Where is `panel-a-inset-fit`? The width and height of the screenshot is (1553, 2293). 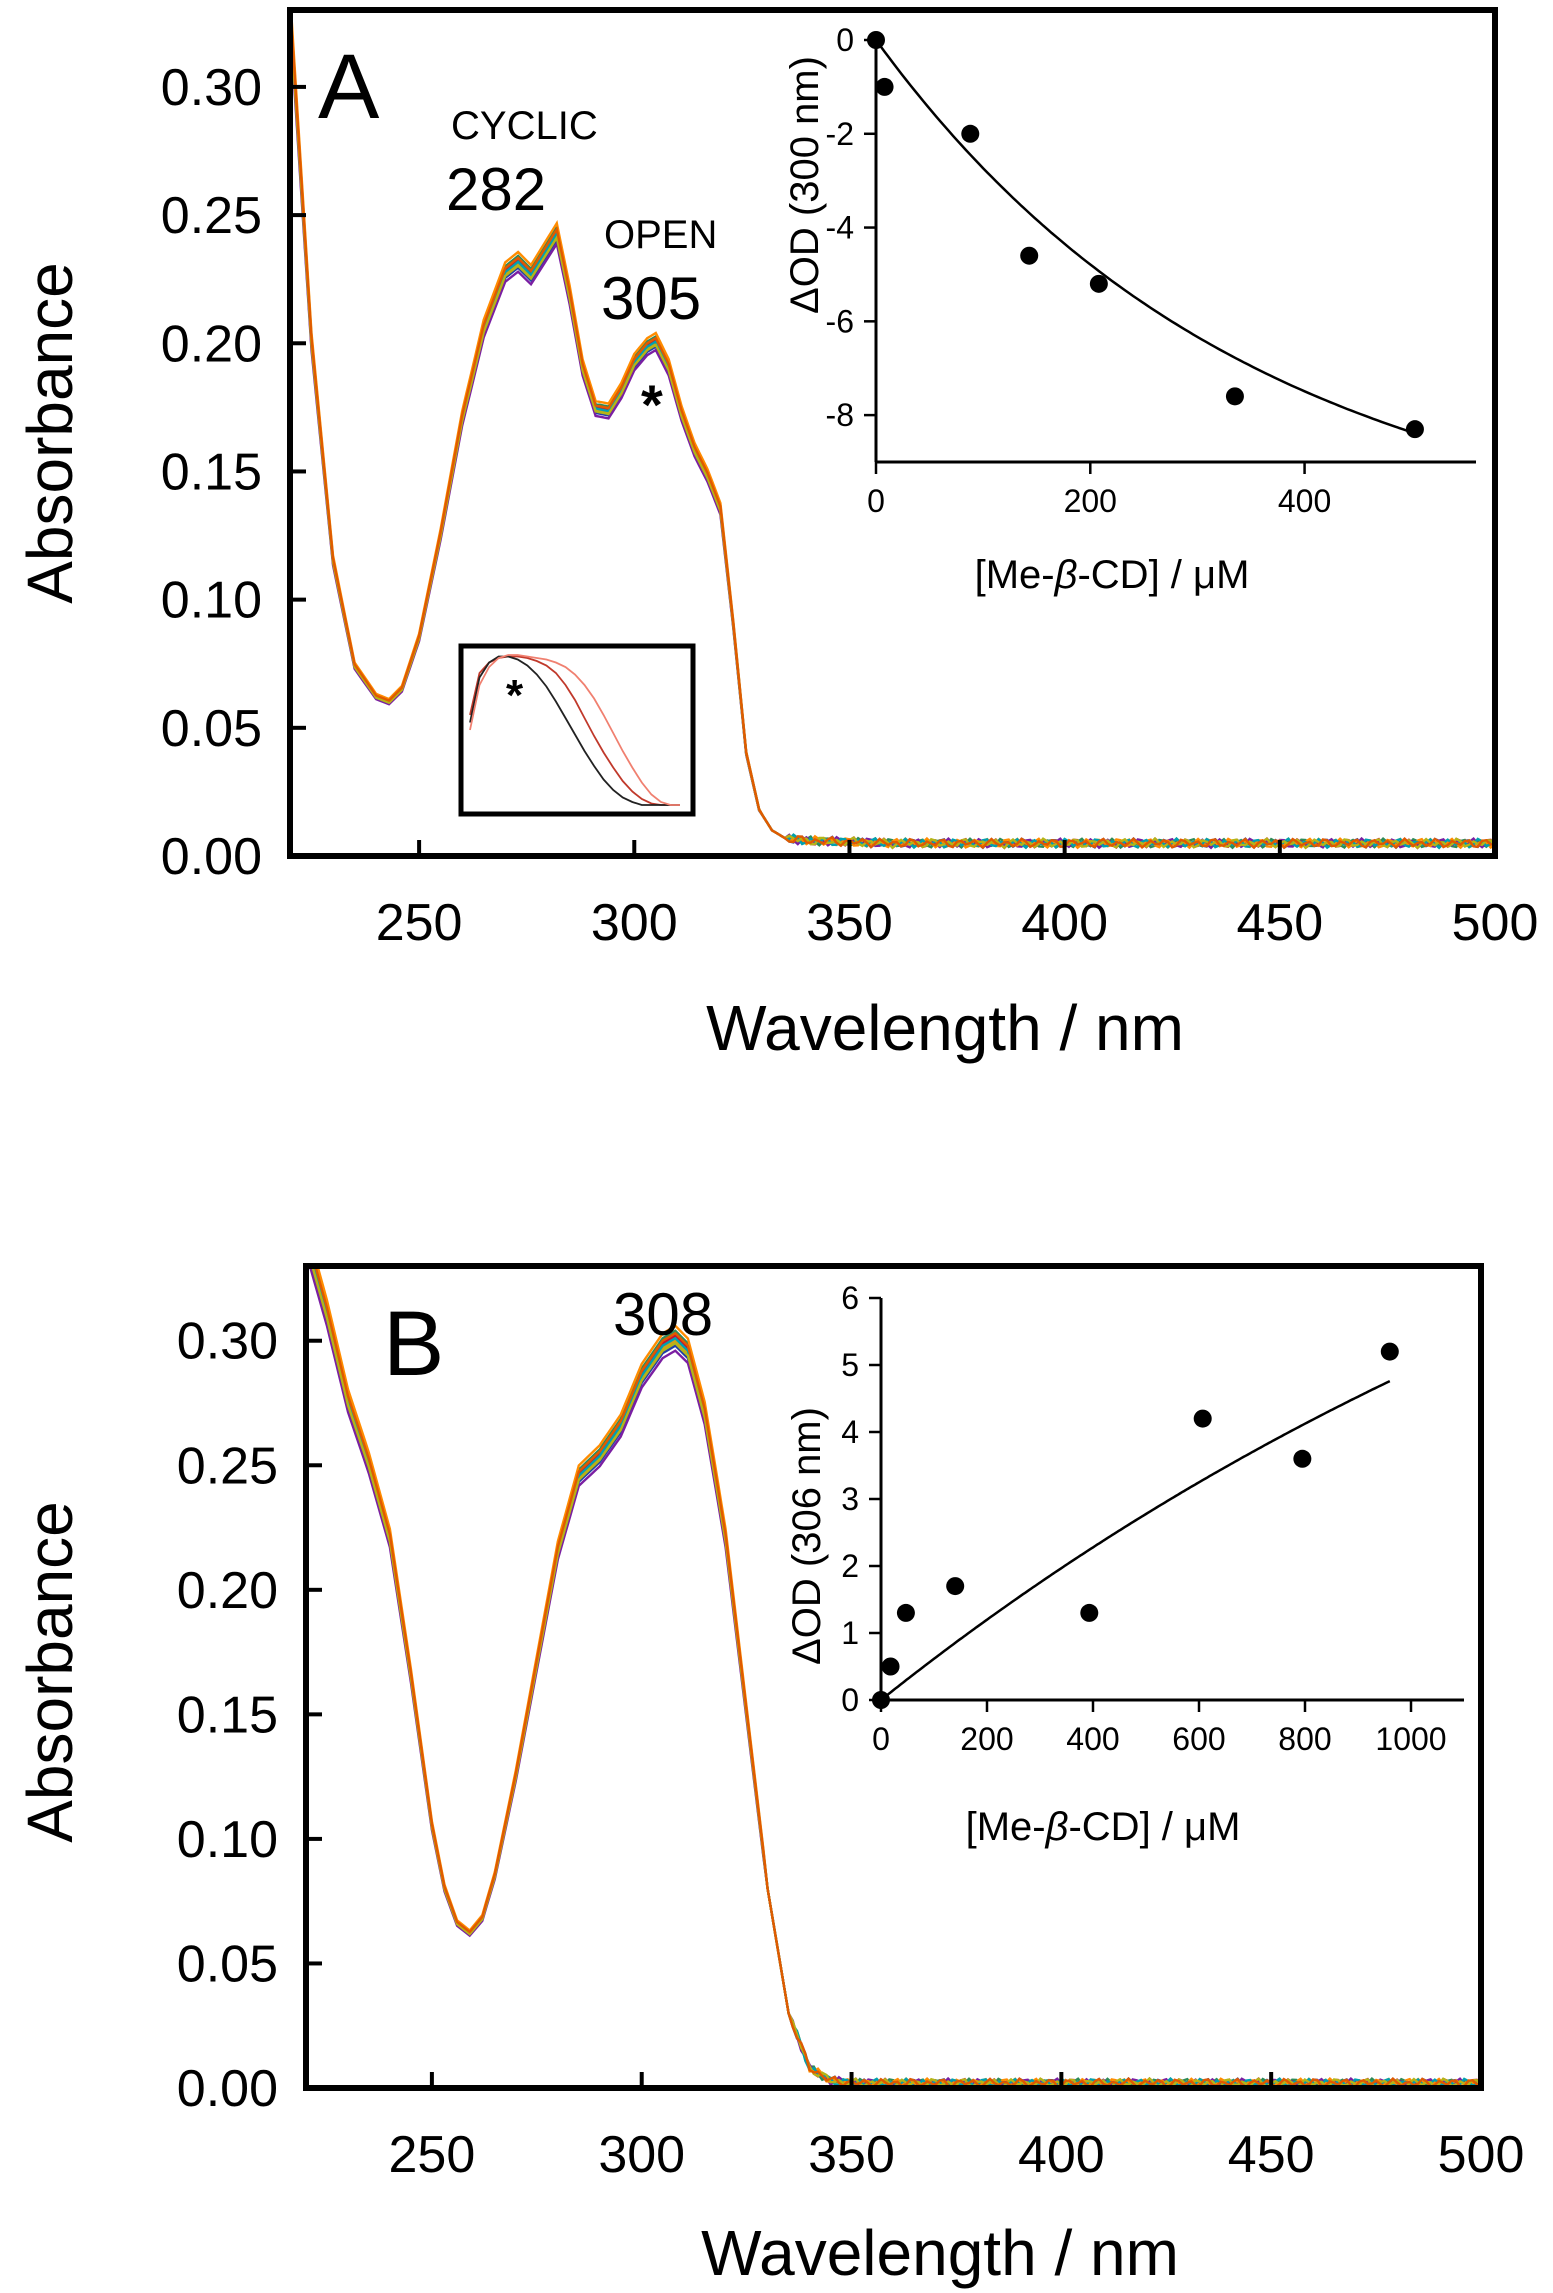
panel-a-inset-fit is located at coordinates (1145, 237).